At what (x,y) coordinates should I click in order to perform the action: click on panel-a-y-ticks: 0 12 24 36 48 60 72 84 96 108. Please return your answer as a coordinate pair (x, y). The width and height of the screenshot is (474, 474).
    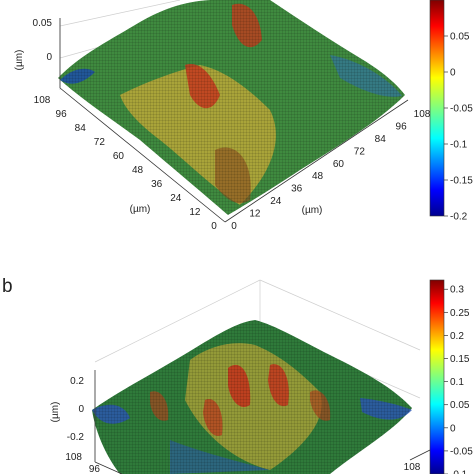
    Looking at the image, I should click on (126, 163).